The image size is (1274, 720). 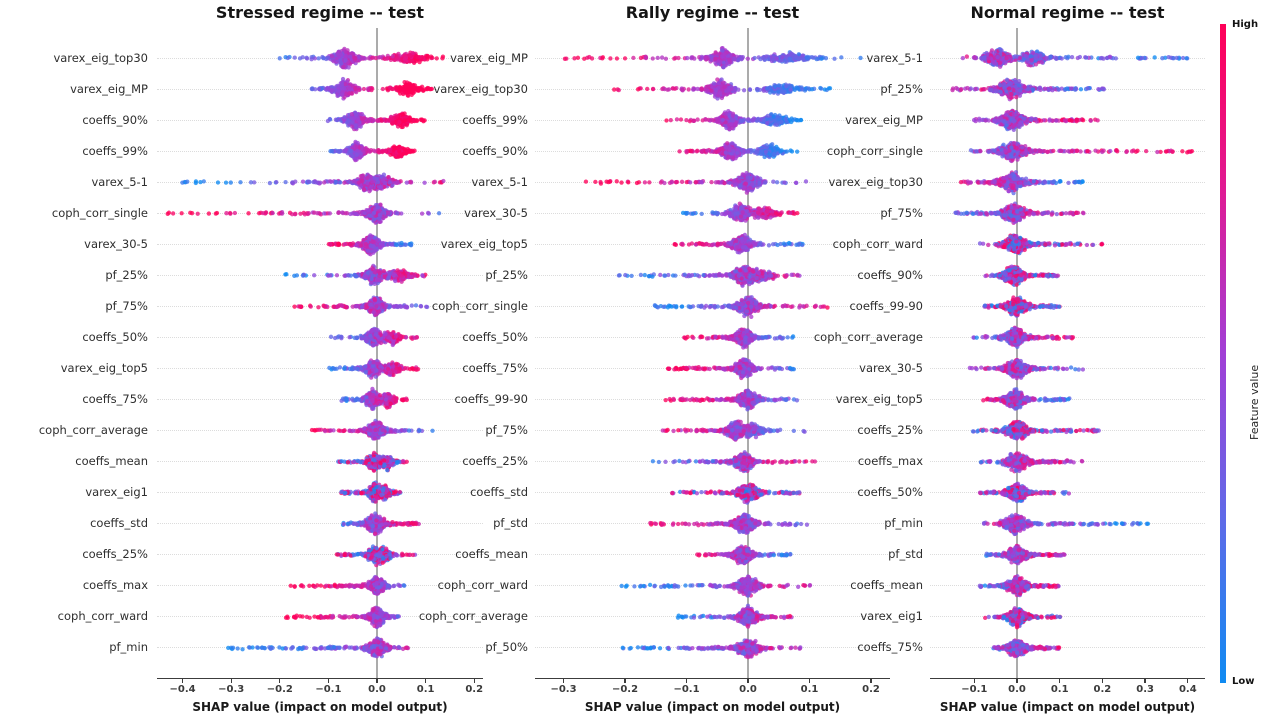 I want to click on colorbar-high-label: High, so click(x=1245, y=24).